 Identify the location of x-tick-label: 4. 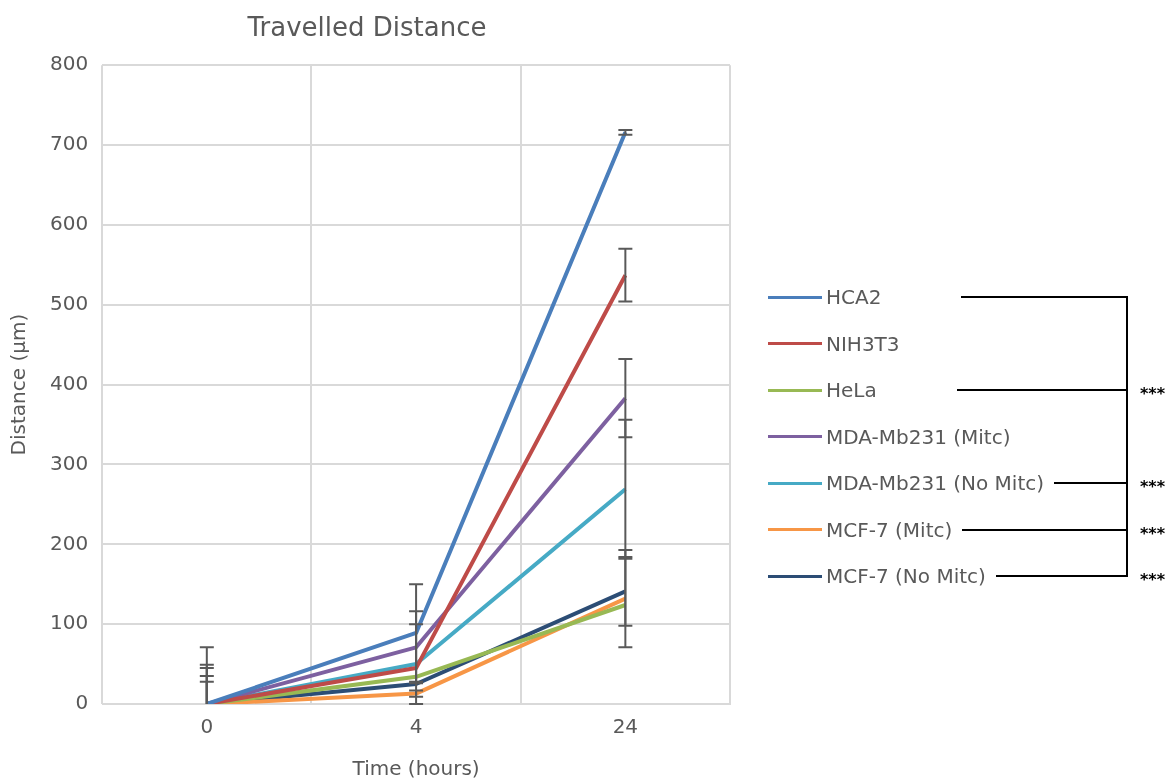
(416, 726).